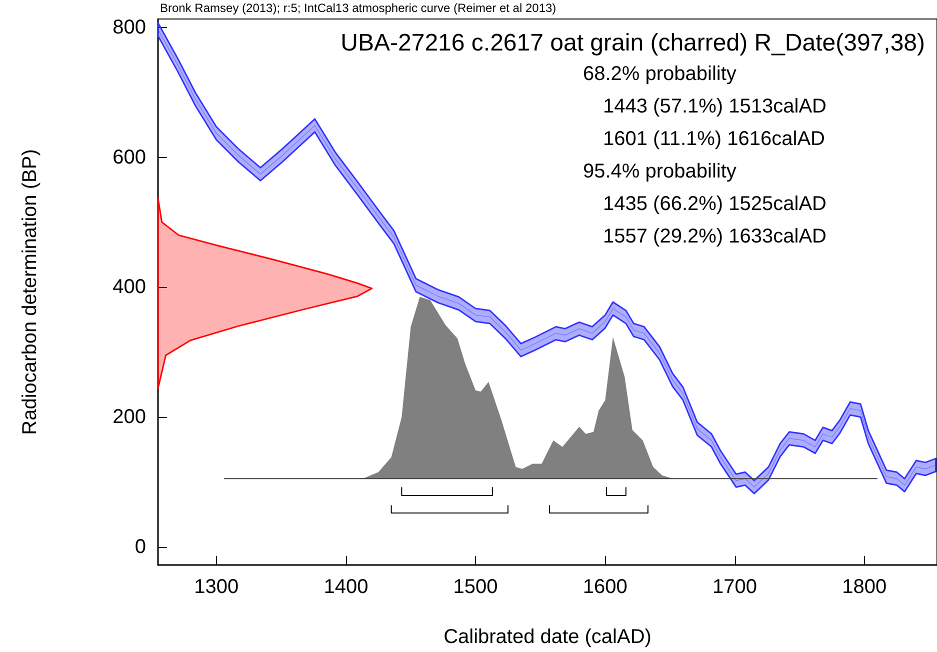 This screenshot has height=652, width=937. I want to click on y-axis-title: Radiocarbon determination (BP), so click(30, 292).